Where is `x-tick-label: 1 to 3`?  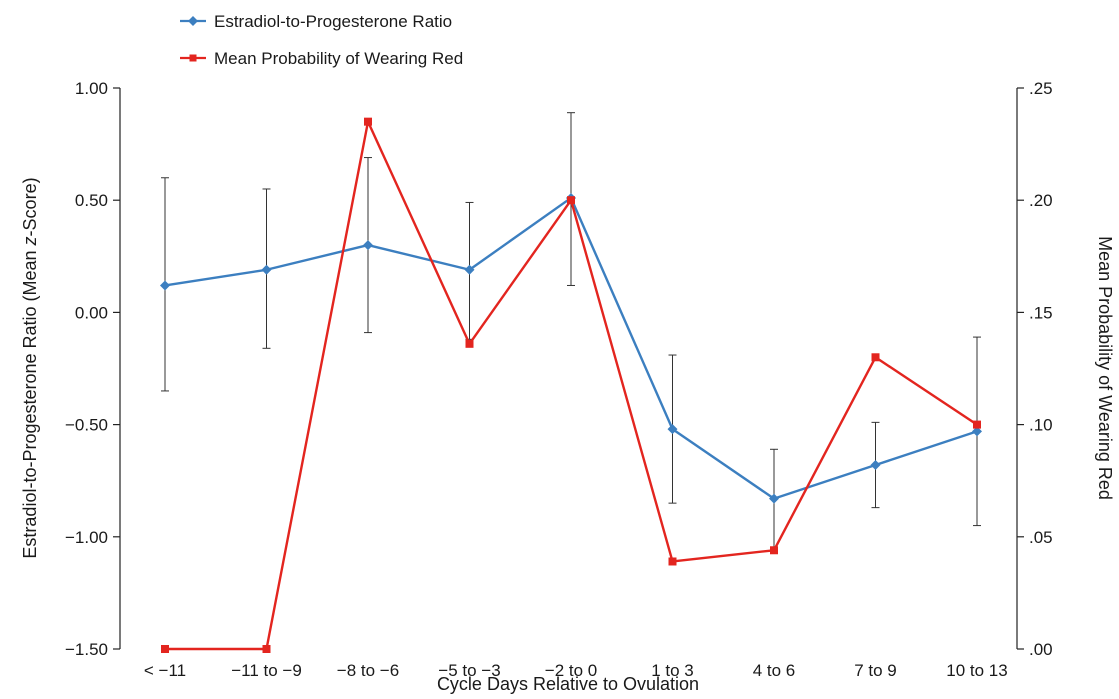 x-tick-label: 1 to 3 is located at coordinates (672, 670).